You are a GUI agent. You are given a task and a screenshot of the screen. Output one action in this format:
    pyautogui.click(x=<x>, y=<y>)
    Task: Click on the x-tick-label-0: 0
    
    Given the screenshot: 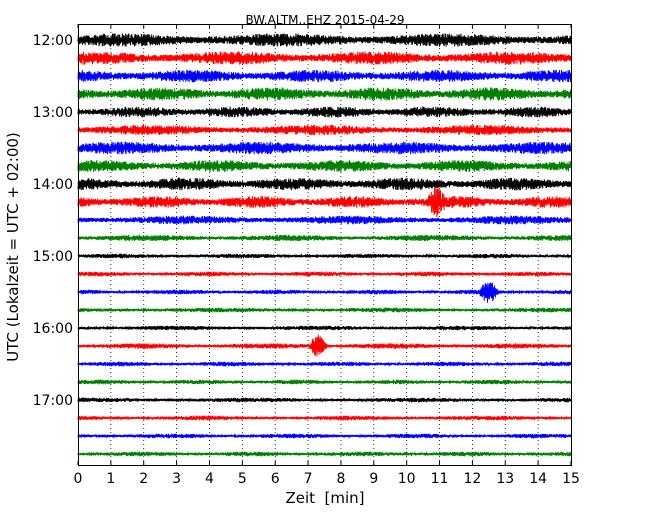 What is the action you would take?
    pyautogui.click(x=78, y=479)
    